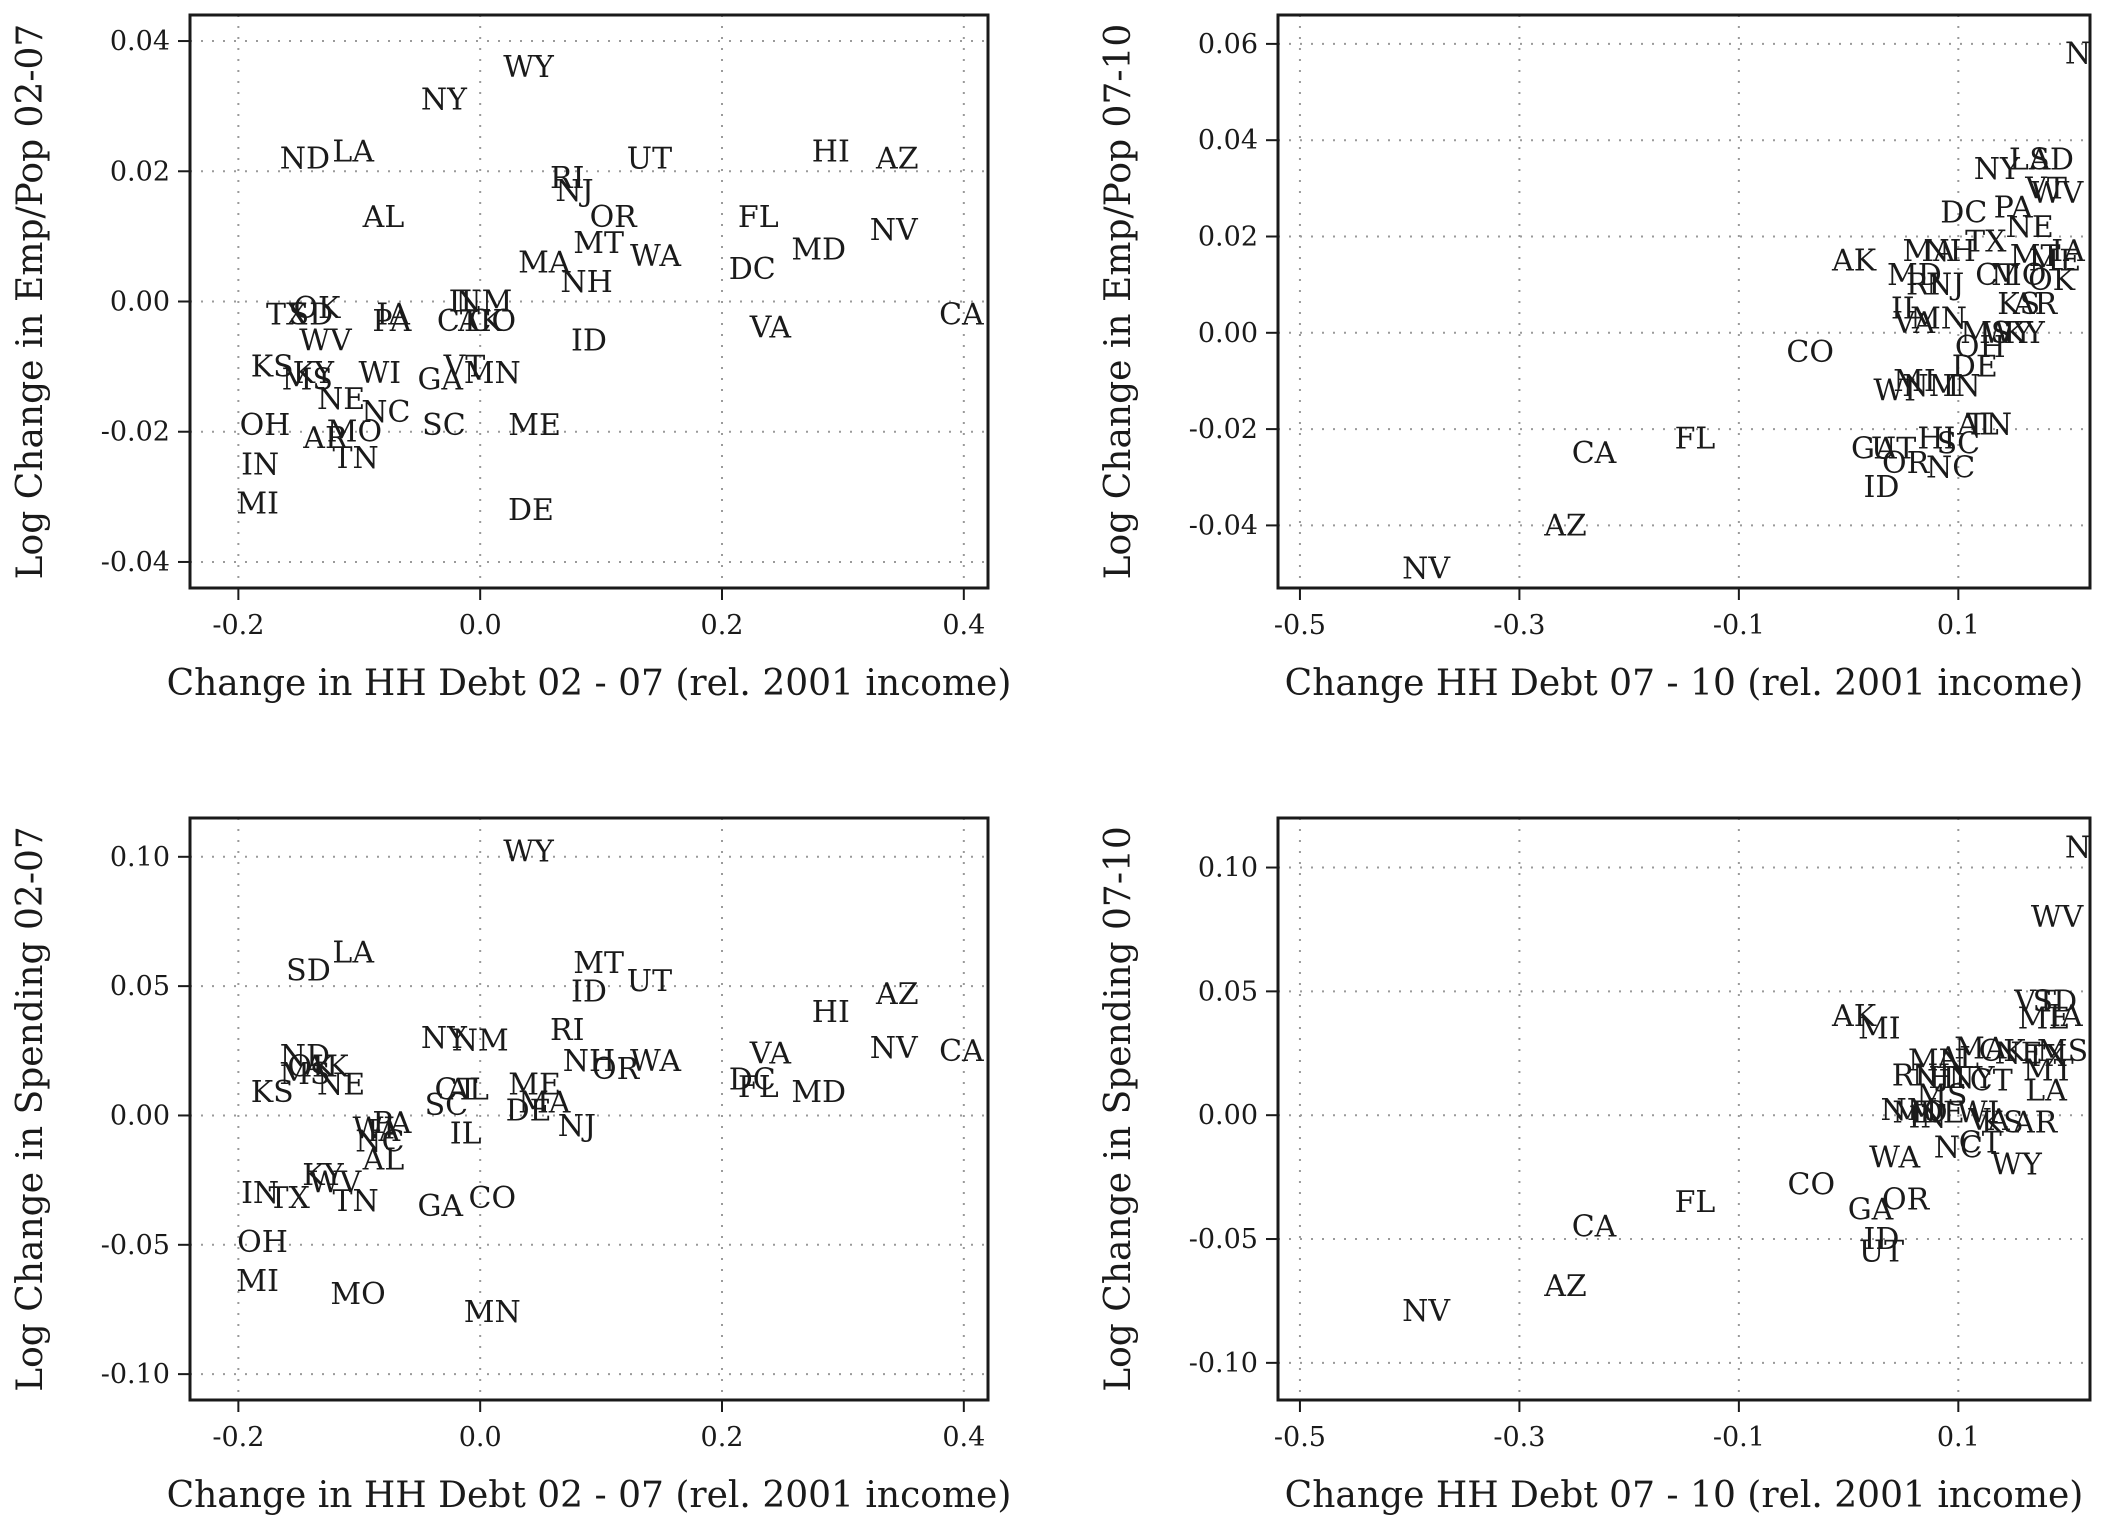 This screenshot has width=2128, height=1527. I want to click on plot-frame, so click(589, 1109).